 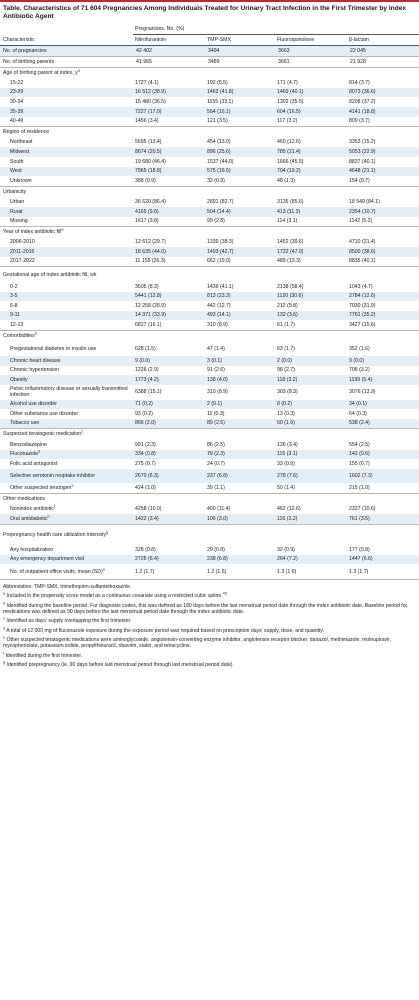 What do you see at coordinates (383, 476) in the screenshot?
I see `cell-value: 1602 (7.3)` at bounding box center [383, 476].